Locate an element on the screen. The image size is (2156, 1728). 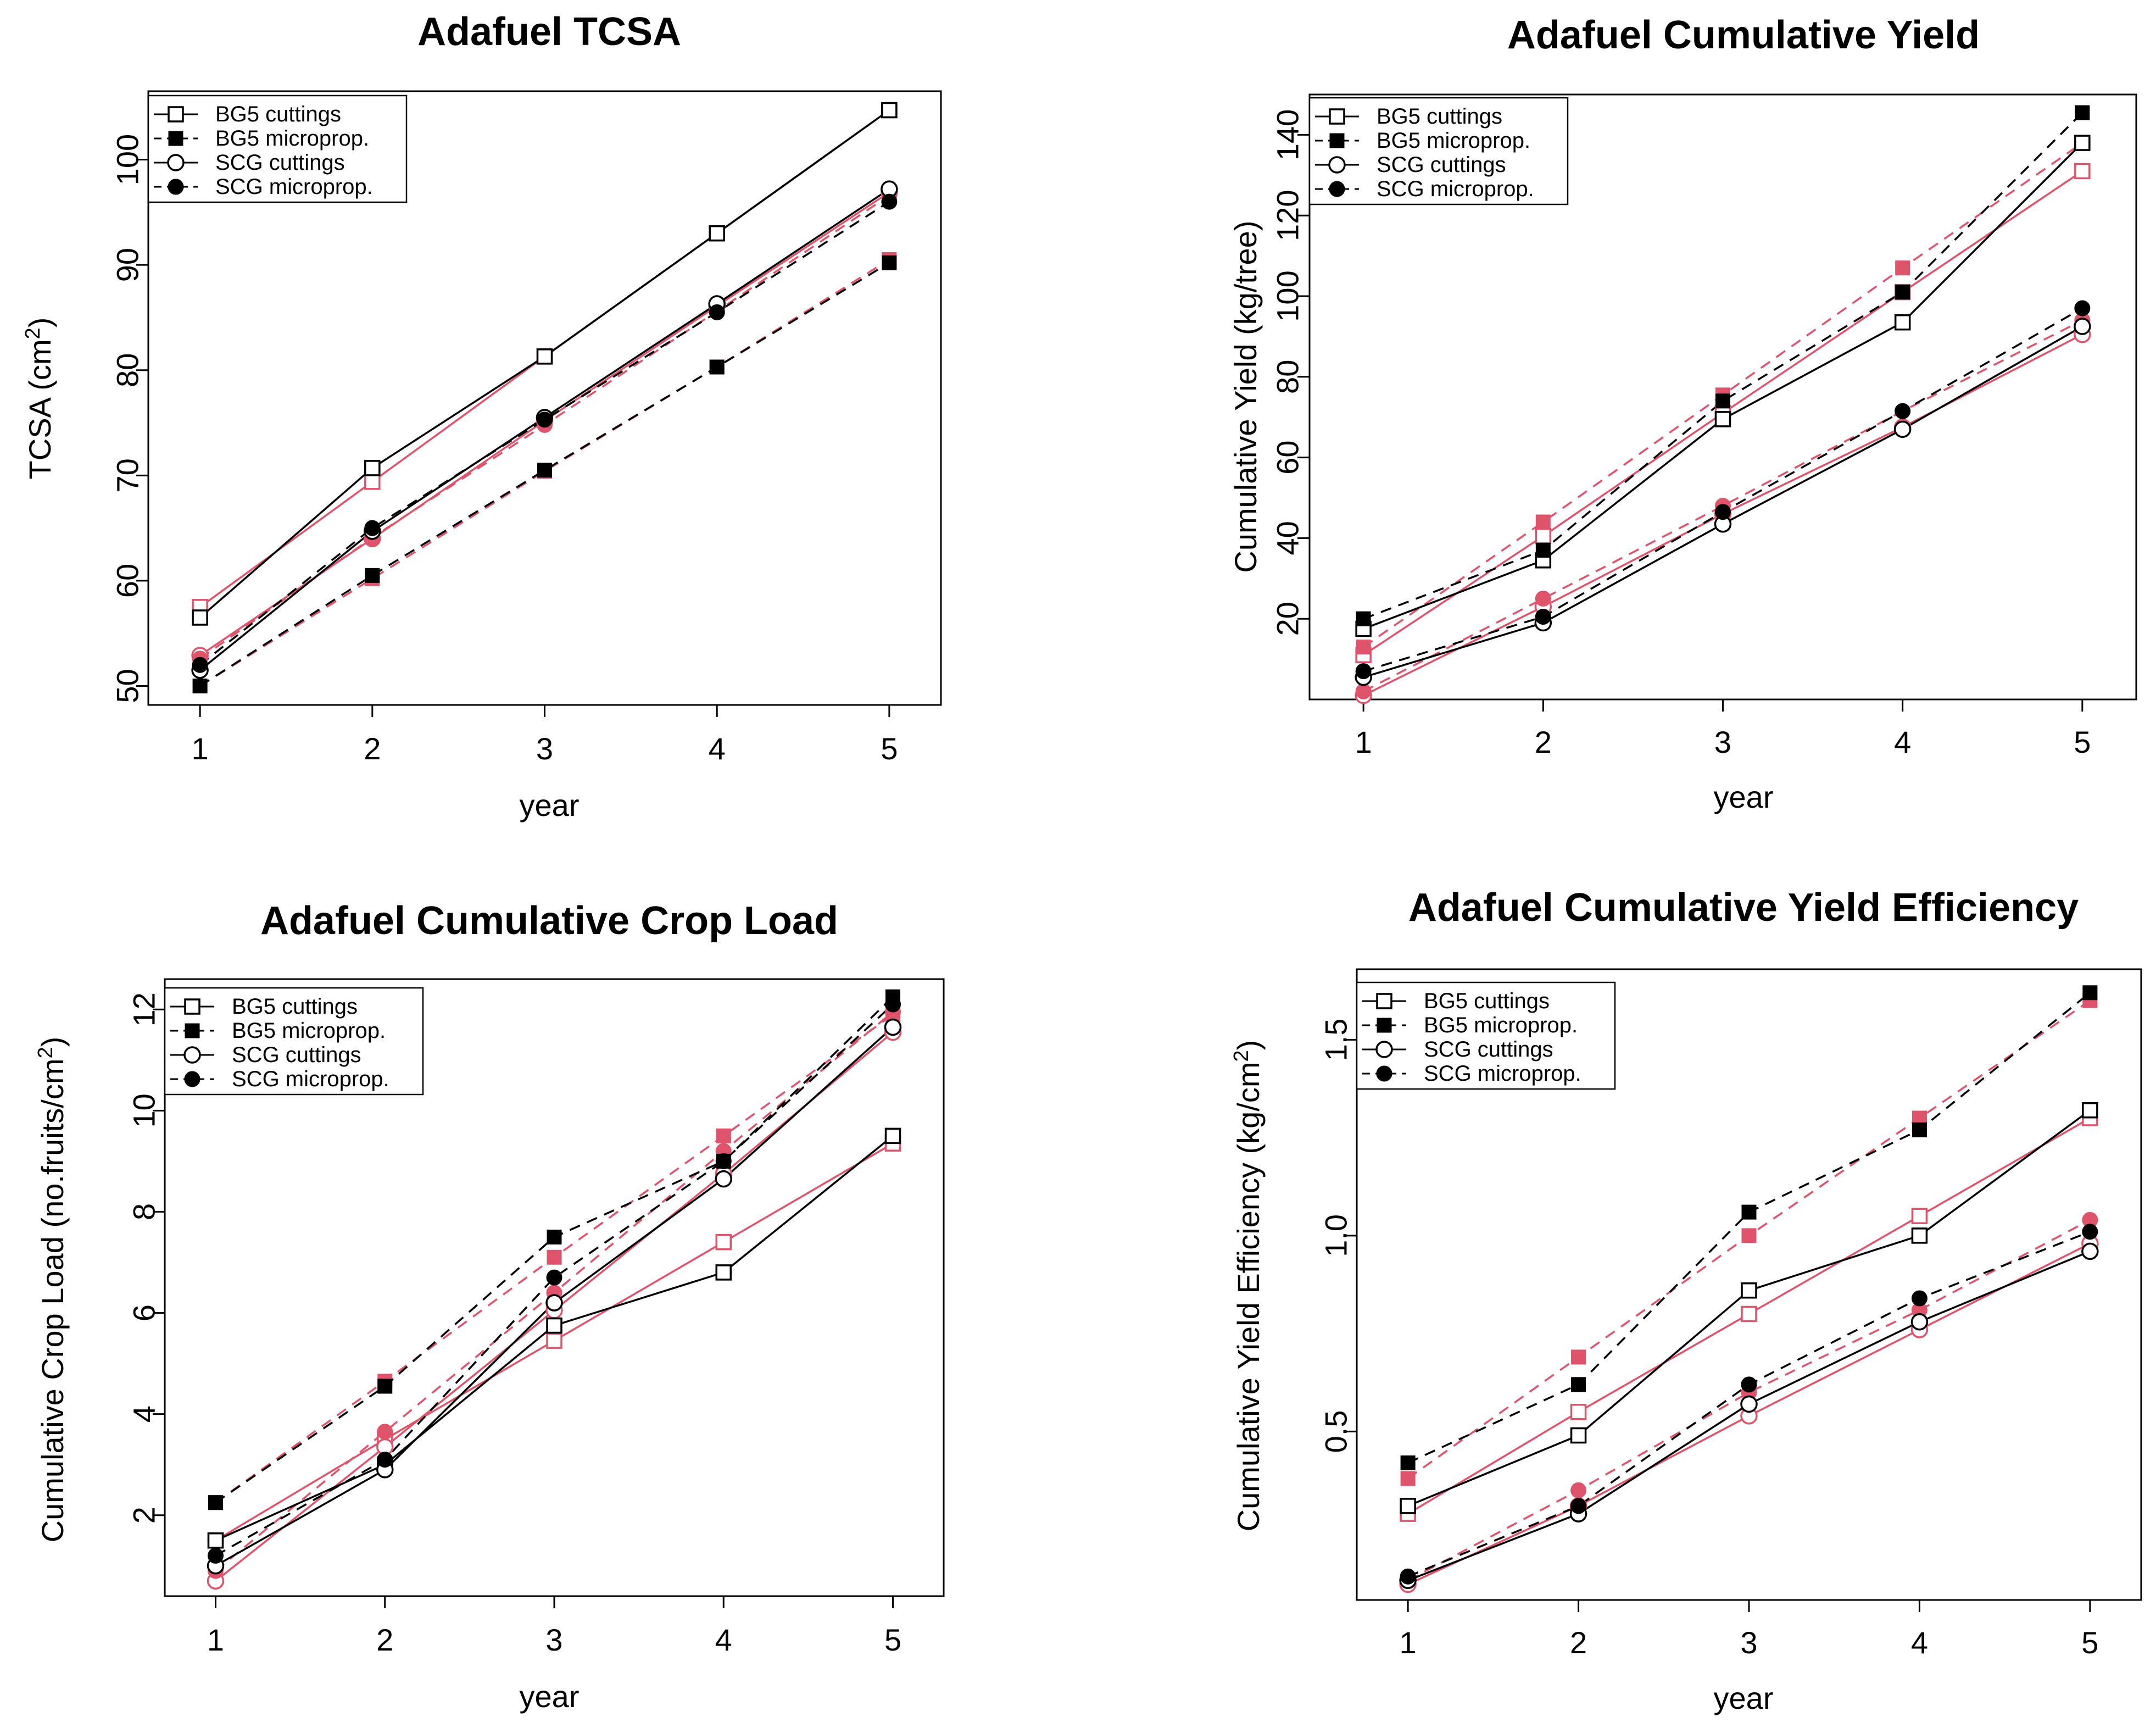
chart-title: Adafuel Cumulative Crop Load is located at coordinates (549, 921).